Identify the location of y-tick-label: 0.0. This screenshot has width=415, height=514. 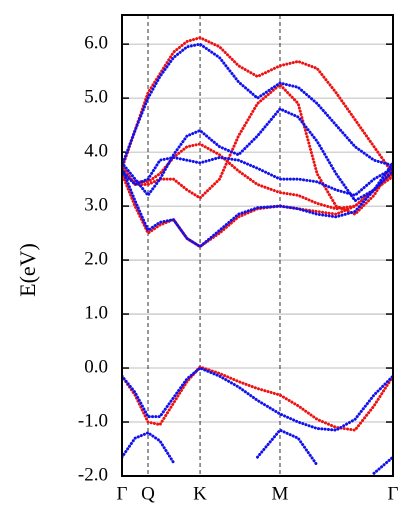
(96, 366).